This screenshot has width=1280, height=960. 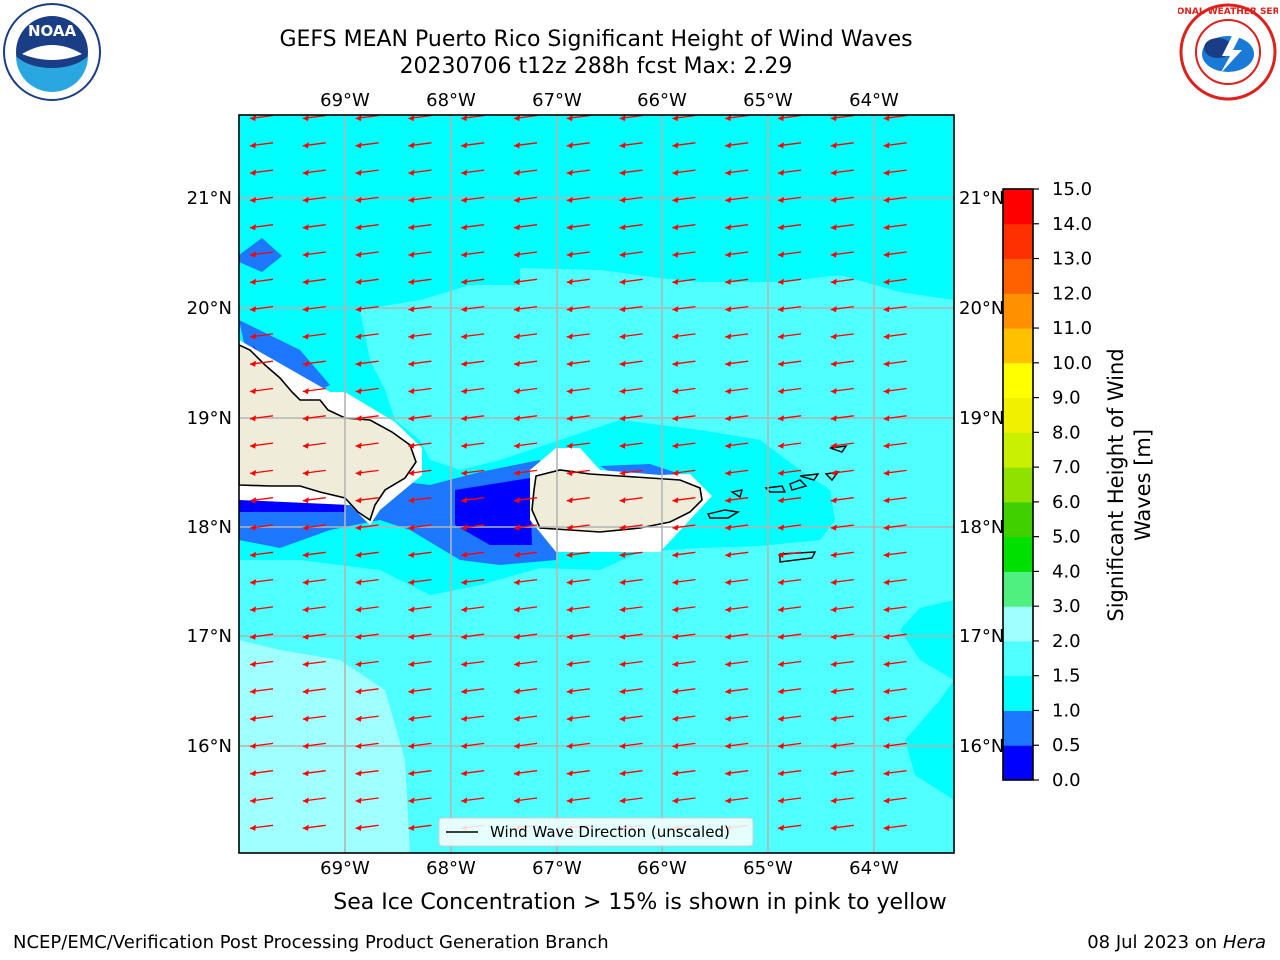 What do you see at coordinates (209, 418) in the screenshot?
I see `lat-label-left: 19°N` at bounding box center [209, 418].